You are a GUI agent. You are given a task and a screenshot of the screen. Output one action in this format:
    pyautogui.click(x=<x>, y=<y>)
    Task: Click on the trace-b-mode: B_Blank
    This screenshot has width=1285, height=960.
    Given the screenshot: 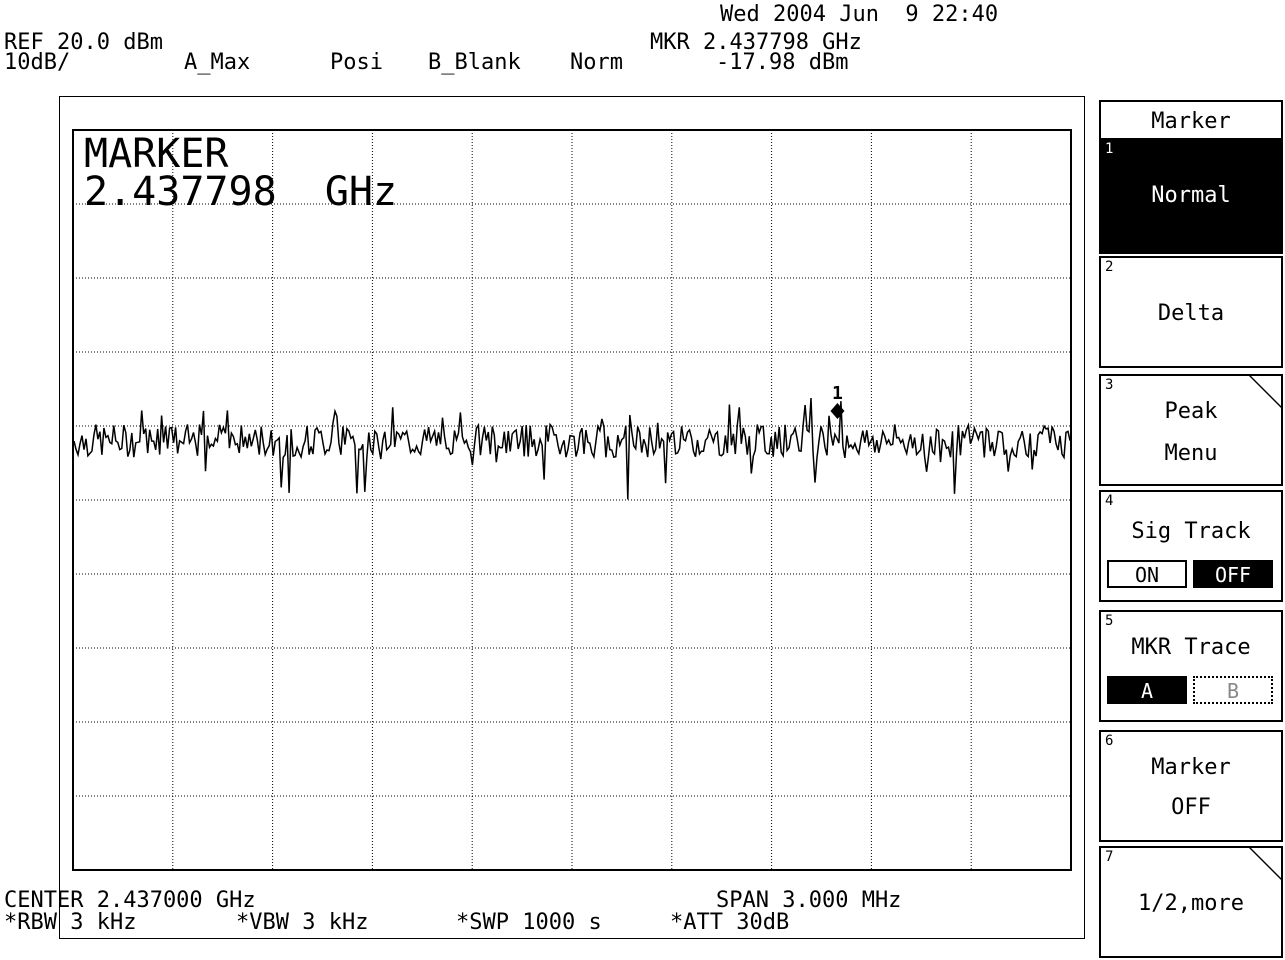 What is the action you would take?
    pyautogui.click(x=474, y=62)
    